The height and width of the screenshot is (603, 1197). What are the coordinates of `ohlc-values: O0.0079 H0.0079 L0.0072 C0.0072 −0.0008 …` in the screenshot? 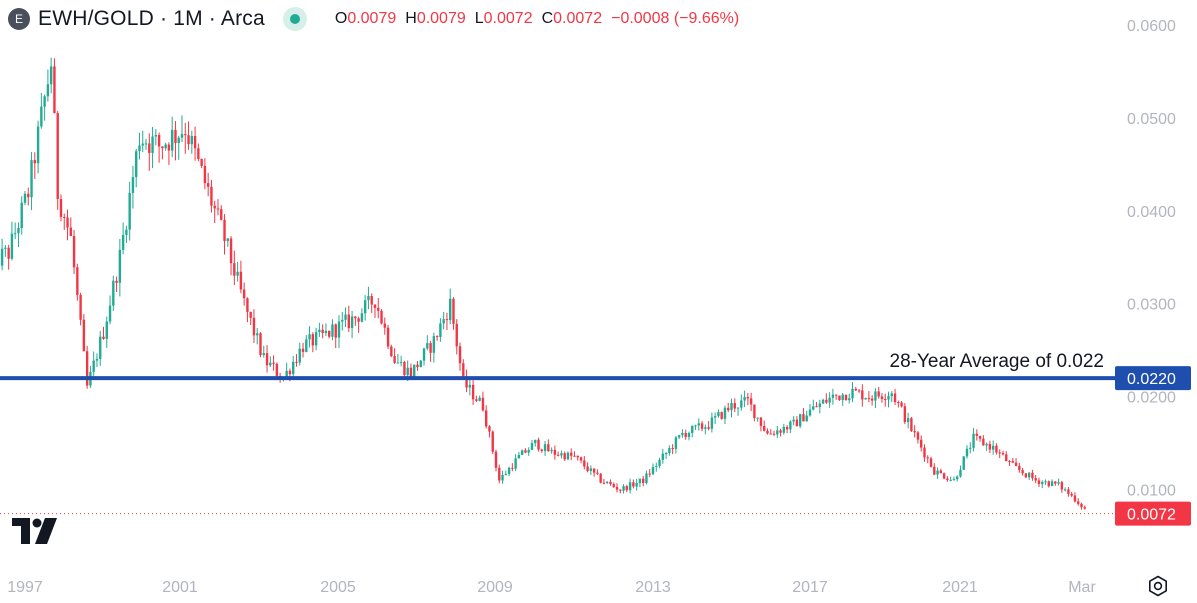 It's located at (537, 19).